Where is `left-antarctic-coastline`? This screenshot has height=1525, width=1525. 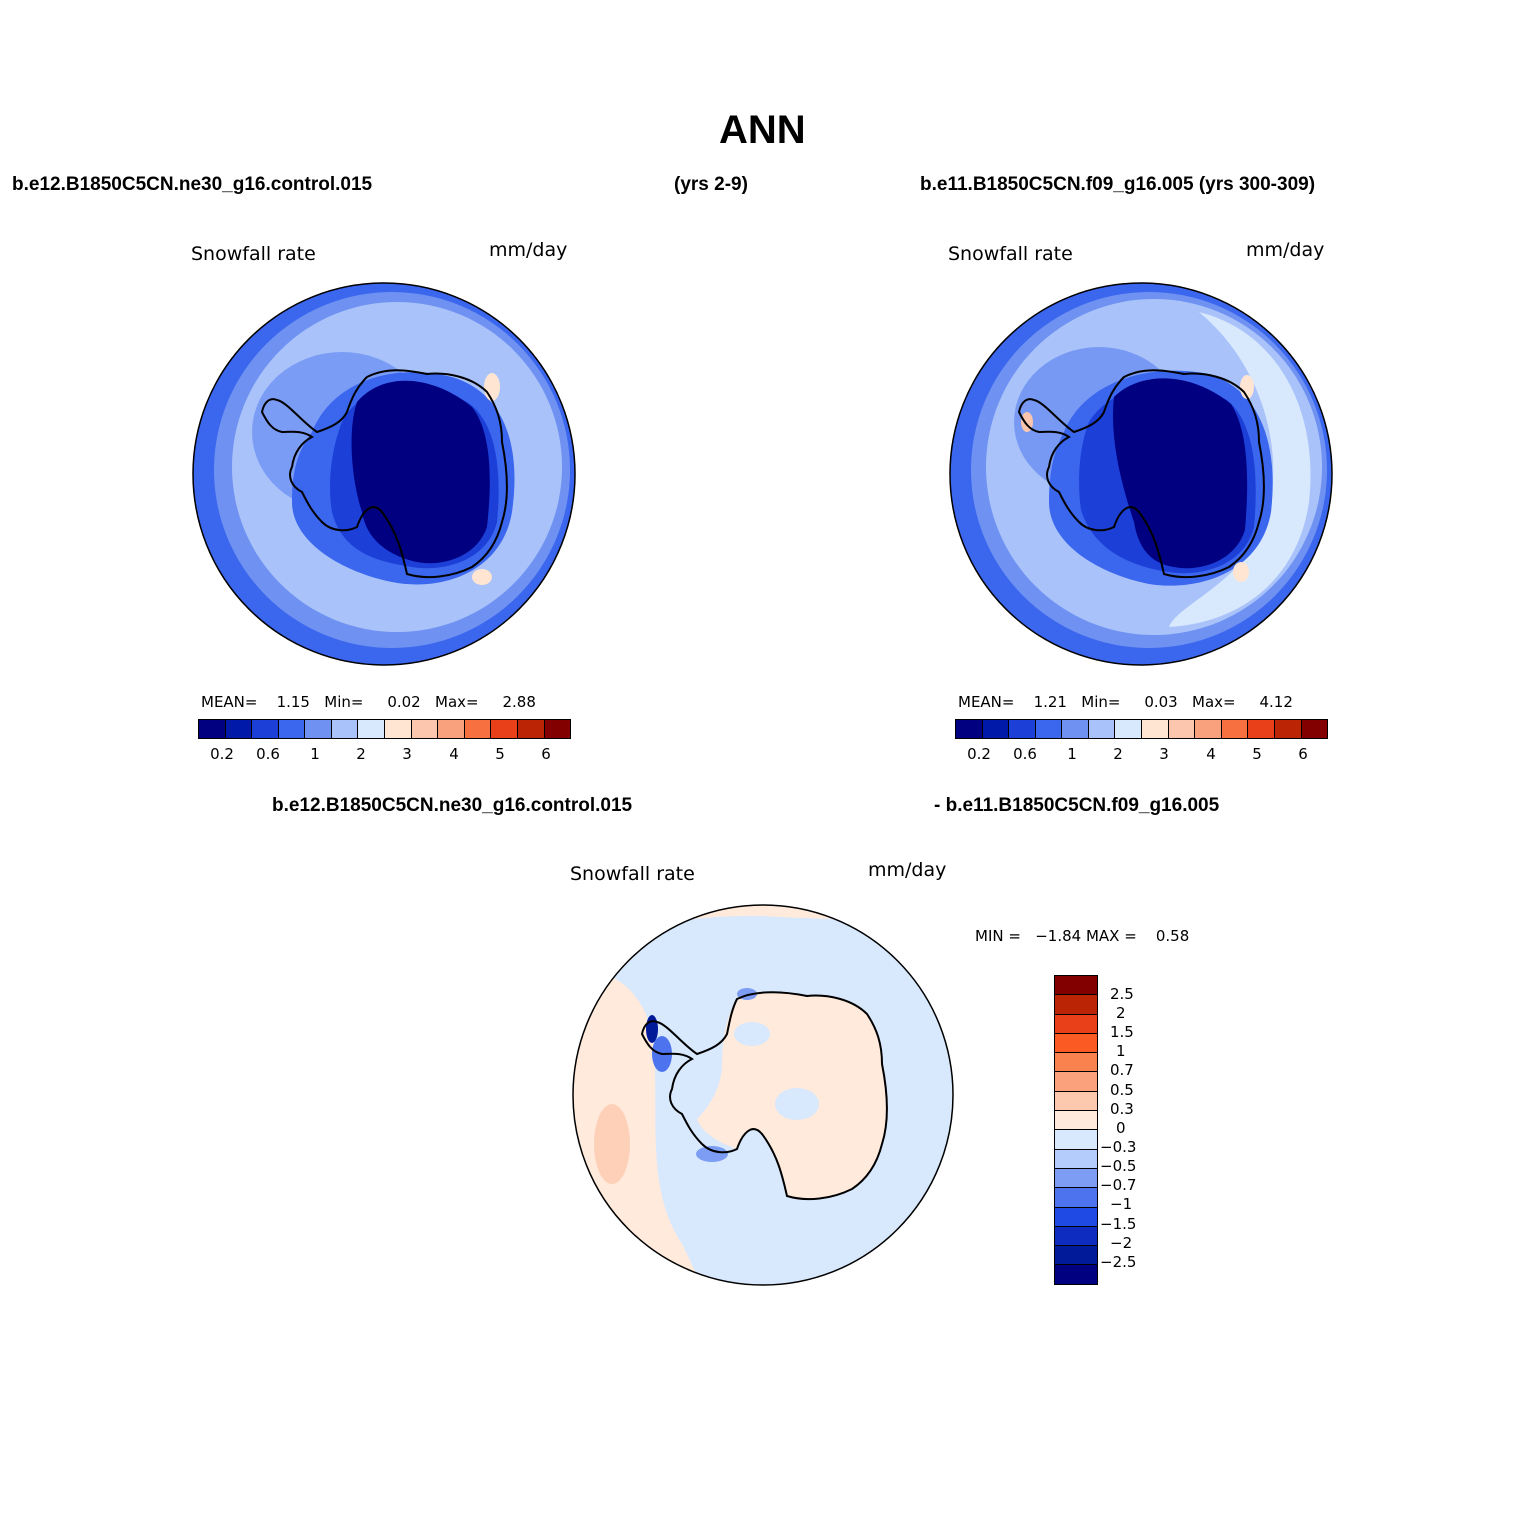 left-antarctic-coastline is located at coordinates (384, 474).